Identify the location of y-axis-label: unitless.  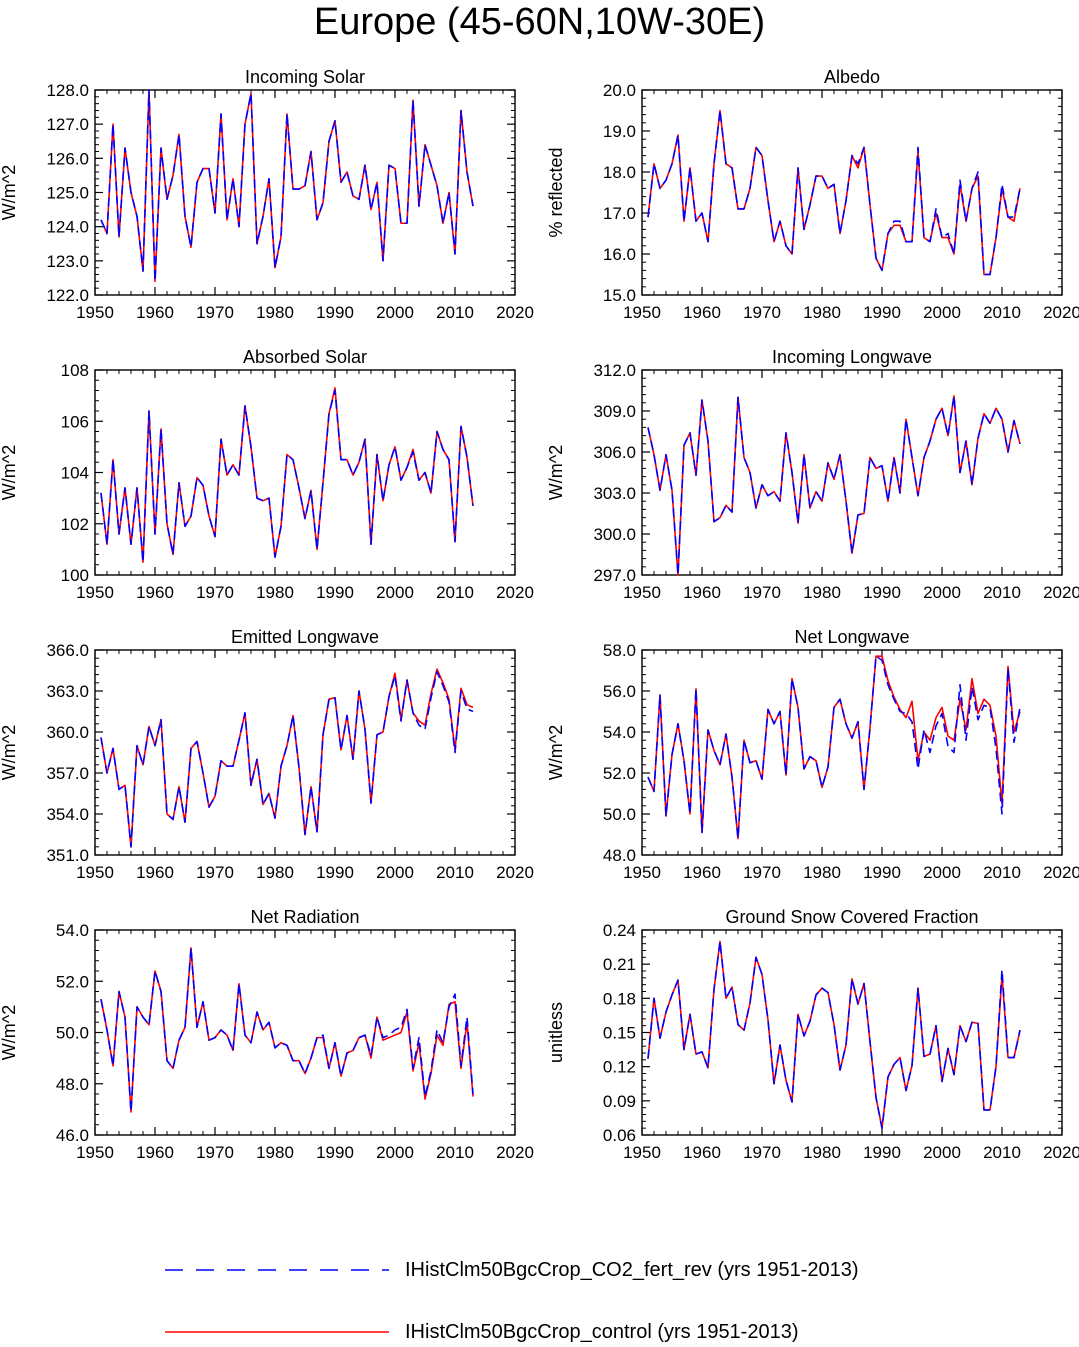
(556, 1032).